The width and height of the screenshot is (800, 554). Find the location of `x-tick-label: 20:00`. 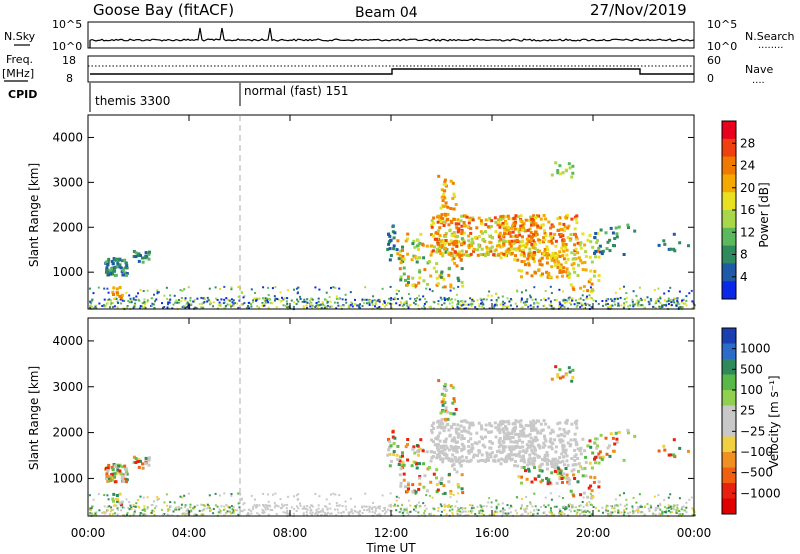

x-tick-label: 20:00 is located at coordinates (593, 533).